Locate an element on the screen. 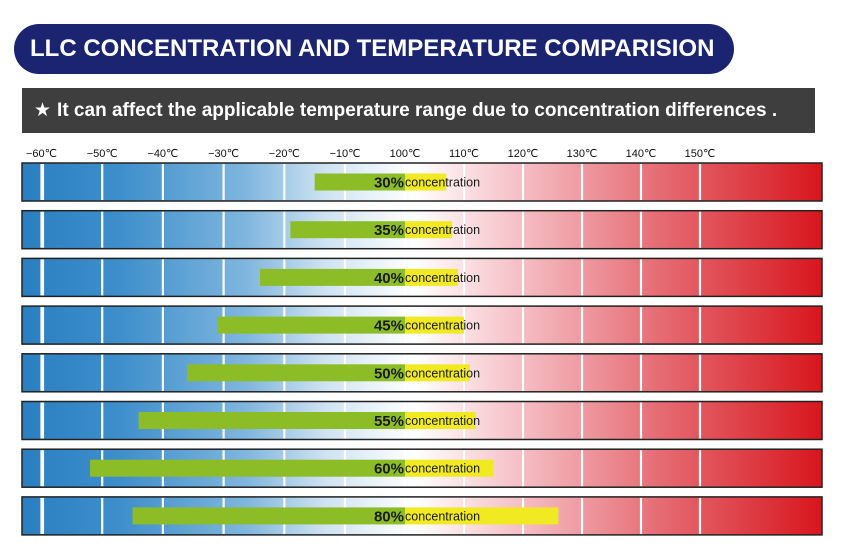  category-label: 45% is located at coordinates (389, 326).